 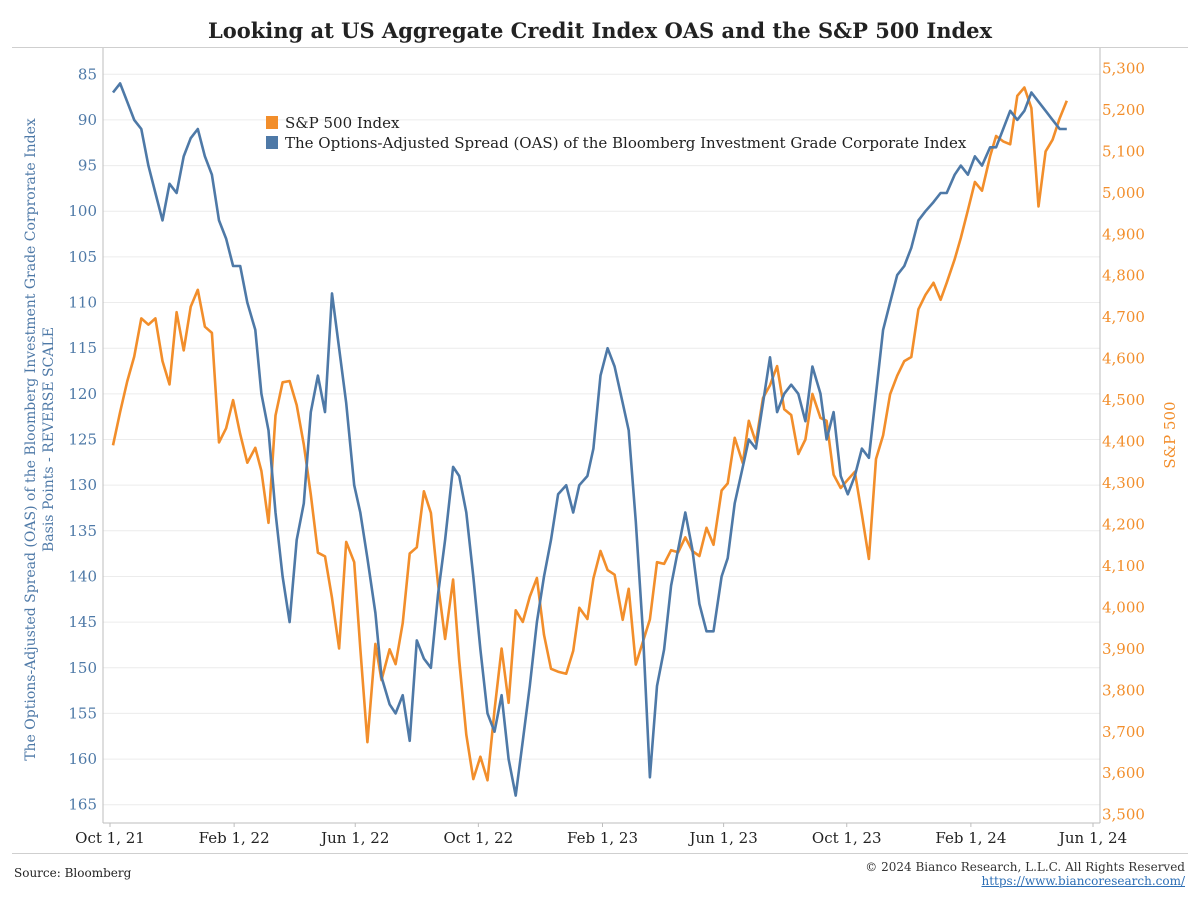 I want to click on x-tick-label: Oct 1, 23, so click(x=847, y=838).